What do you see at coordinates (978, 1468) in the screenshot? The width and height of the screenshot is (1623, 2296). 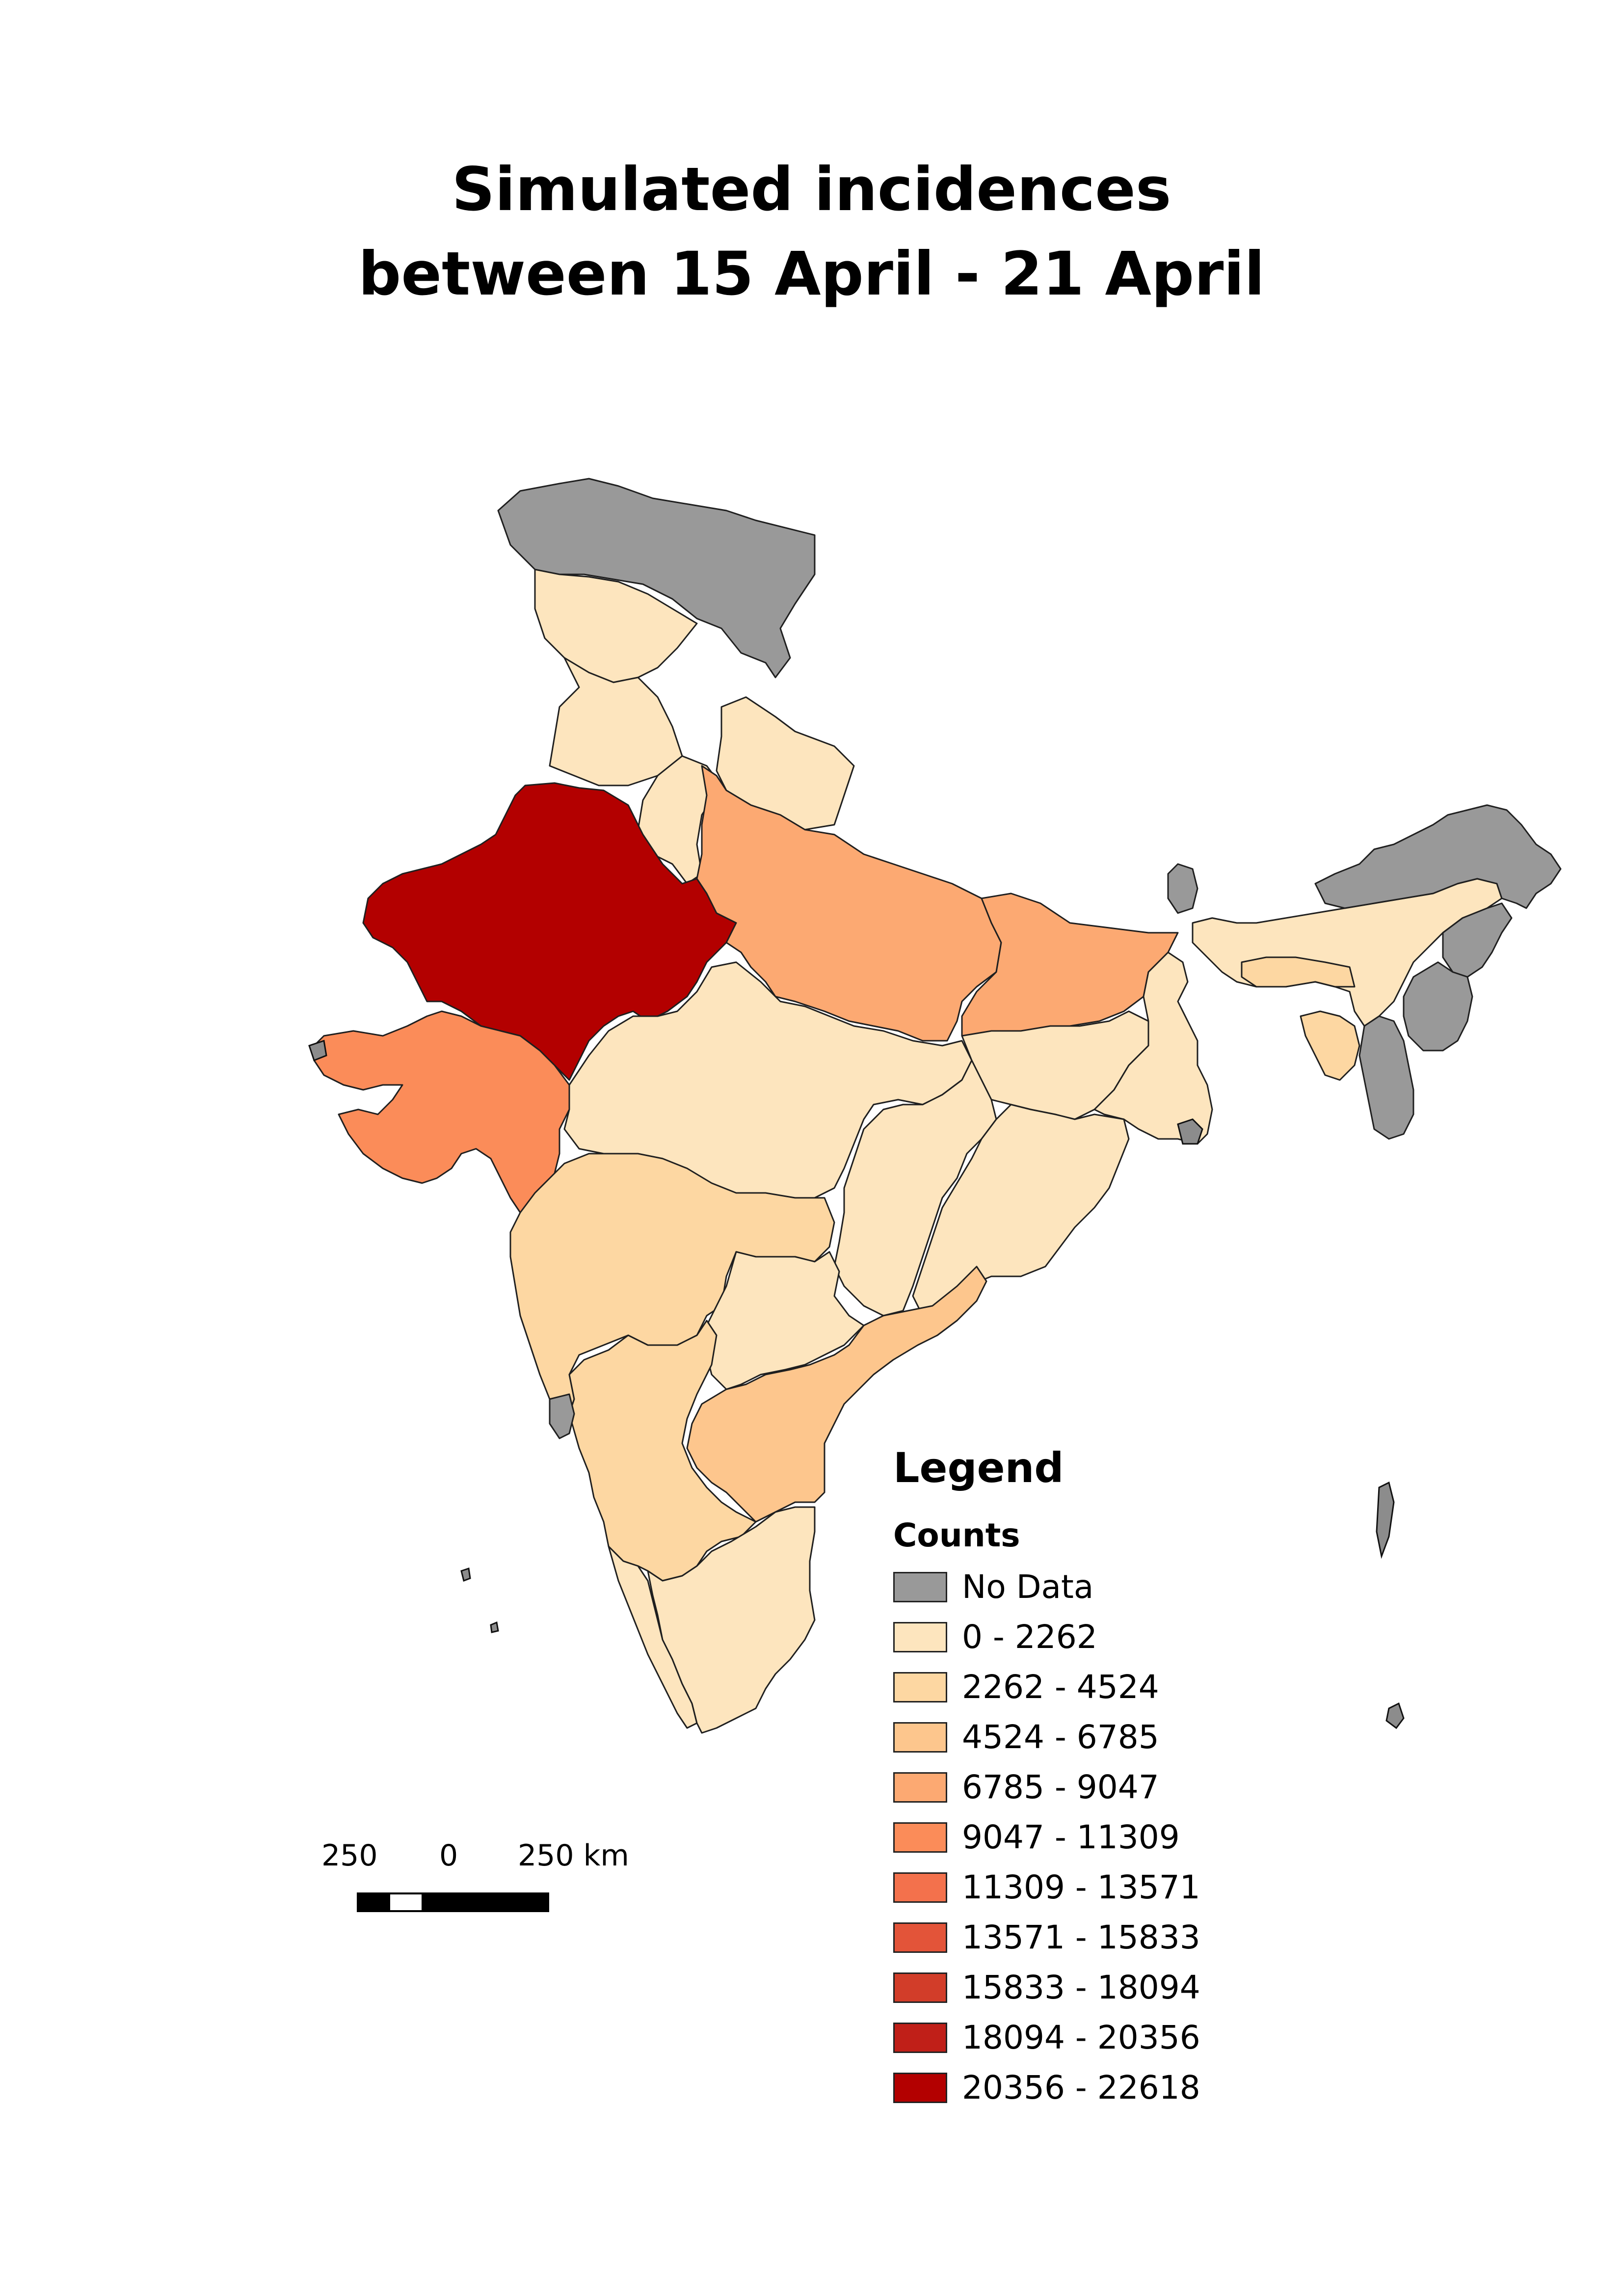 I see `legend-title: Legend` at bounding box center [978, 1468].